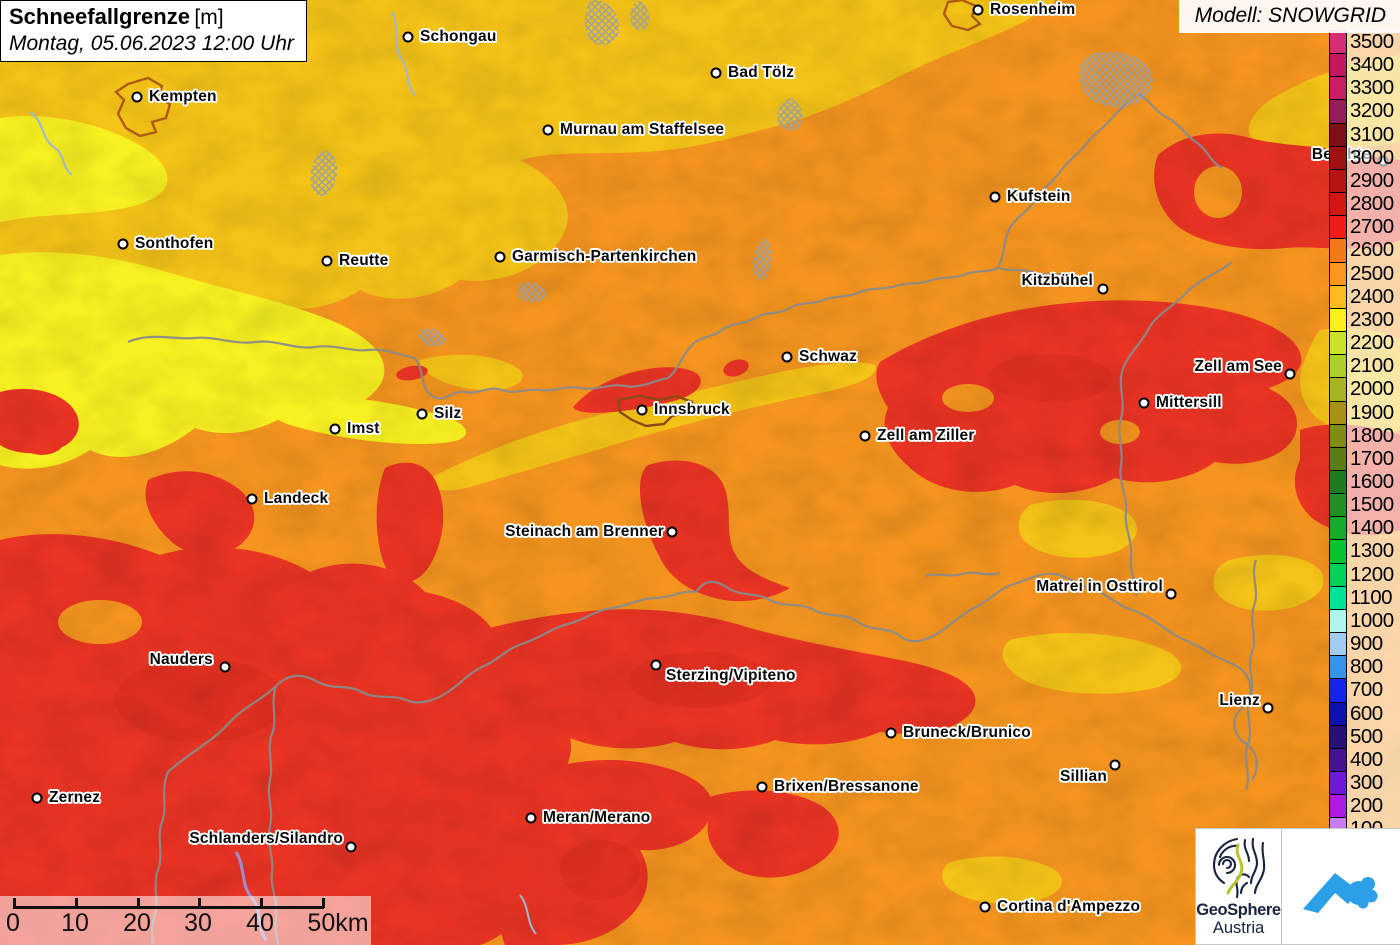 This screenshot has width=1400, height=945. Describe the element at coordinates (458, 36) in the screenshot. I see `city-label: Schongau` at that location.